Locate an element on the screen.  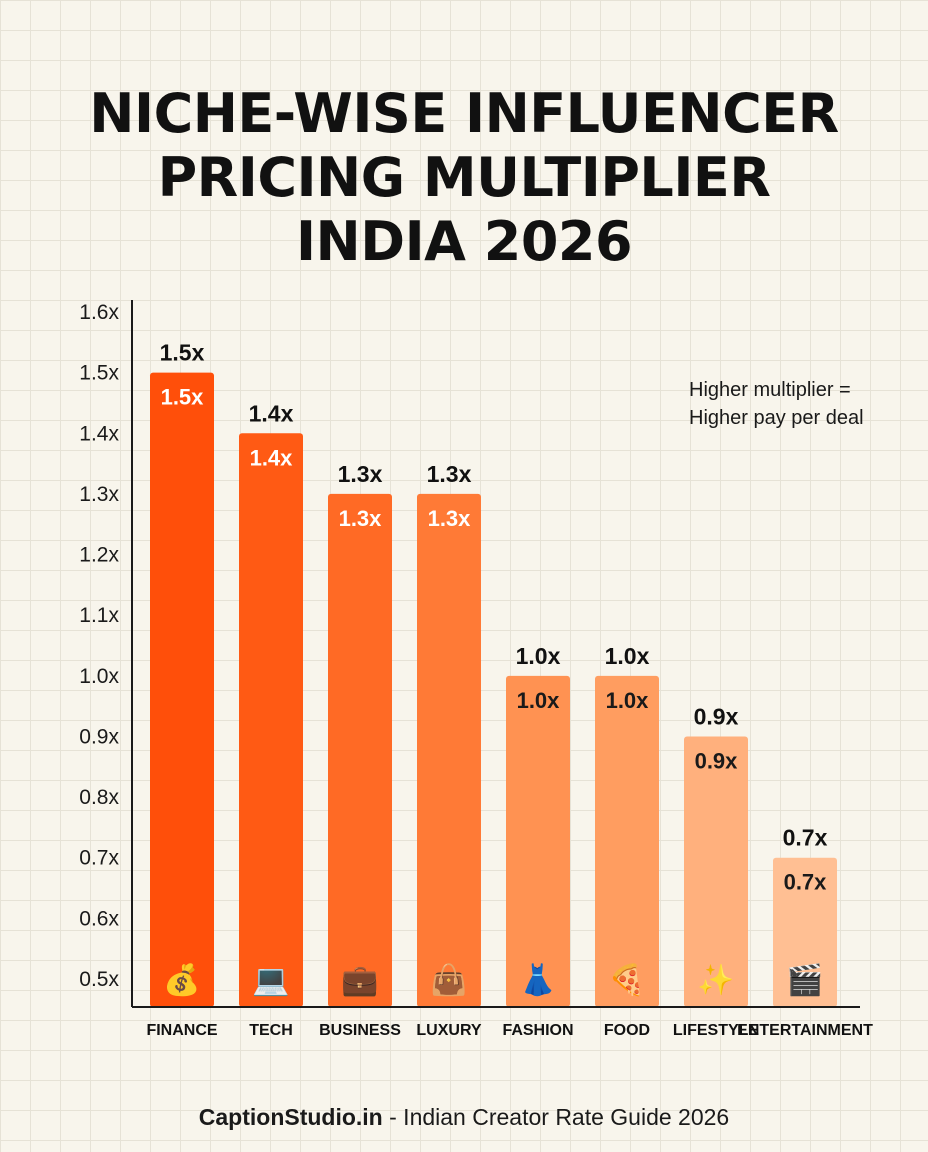
dress-icon: 👗 is located at coordinates (537, 979).